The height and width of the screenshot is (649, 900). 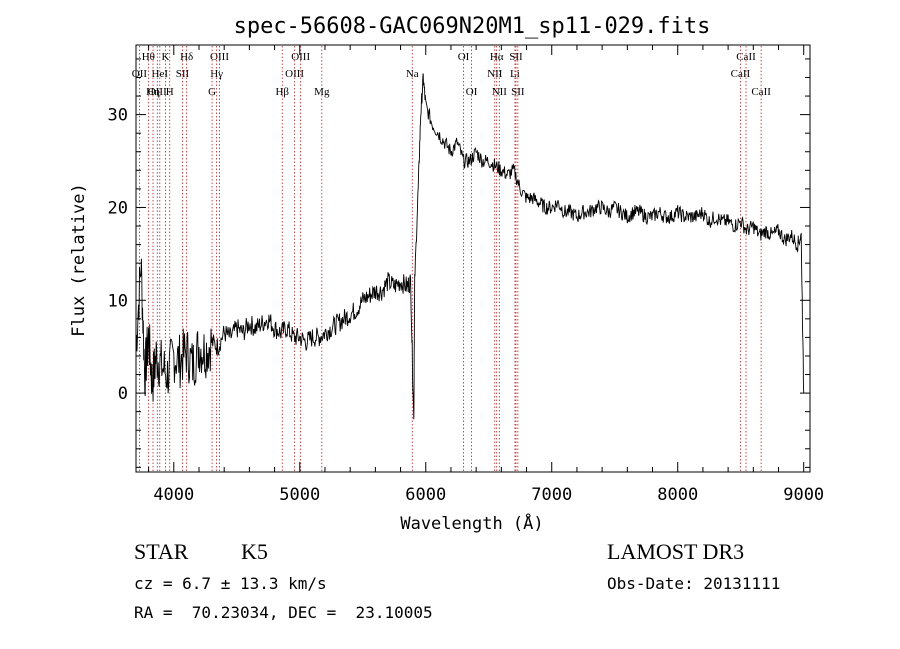 I want to click on spectral-line-label-9: OIII, so click(x=219, y=57).